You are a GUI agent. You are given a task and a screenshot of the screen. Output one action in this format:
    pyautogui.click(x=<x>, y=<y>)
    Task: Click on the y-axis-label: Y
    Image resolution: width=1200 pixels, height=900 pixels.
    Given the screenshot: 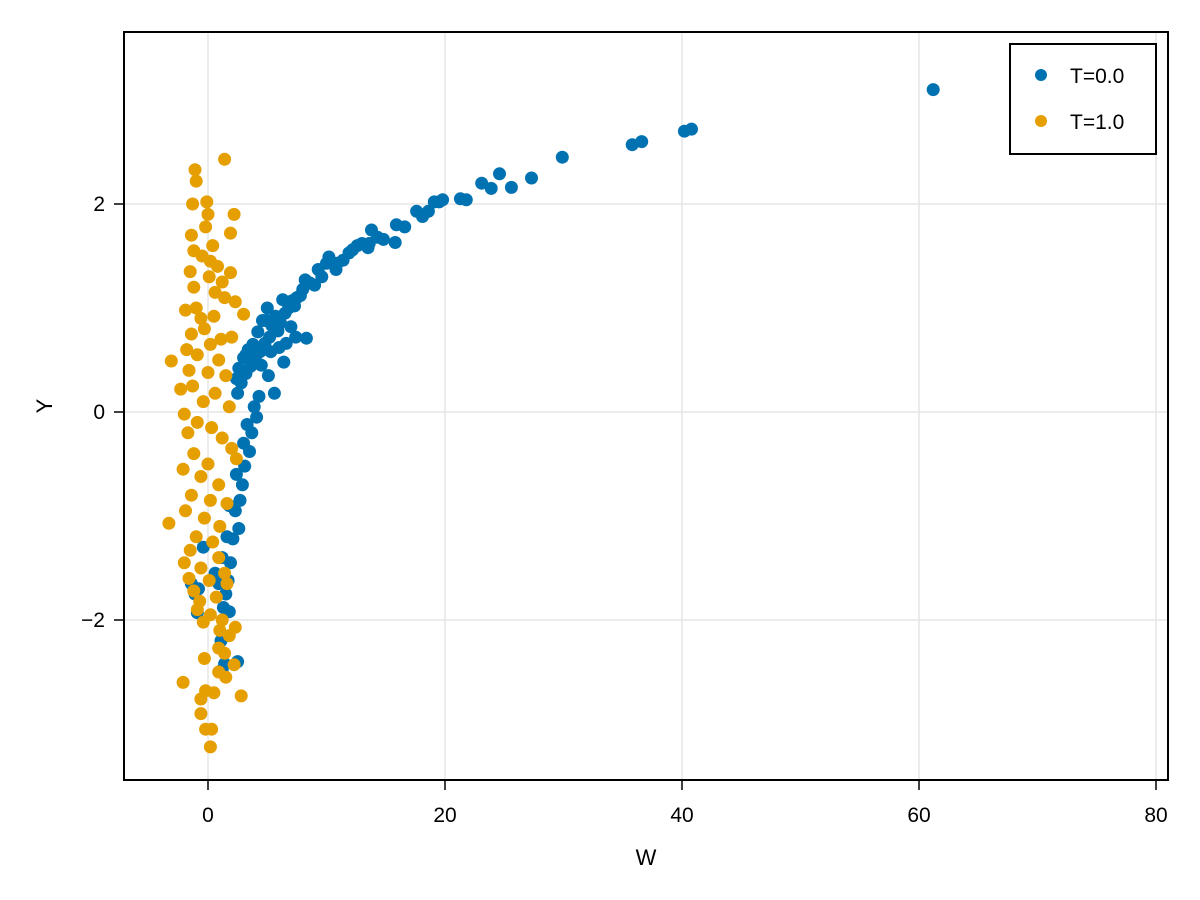 What is the action you would take?
    pyautogui.click(x=44, y=405)
    